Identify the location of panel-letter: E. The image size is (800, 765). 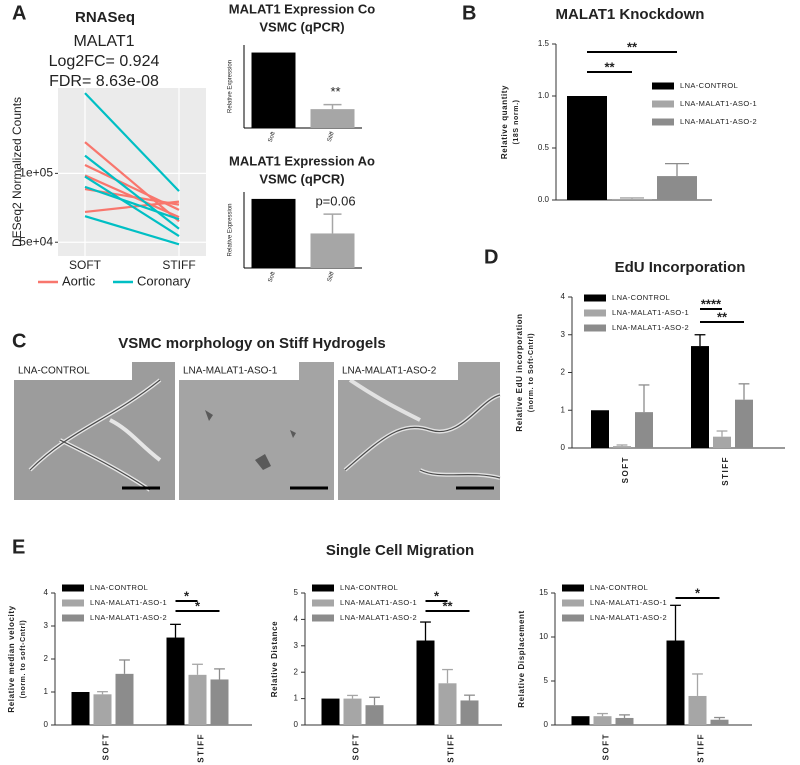
(18, 547).